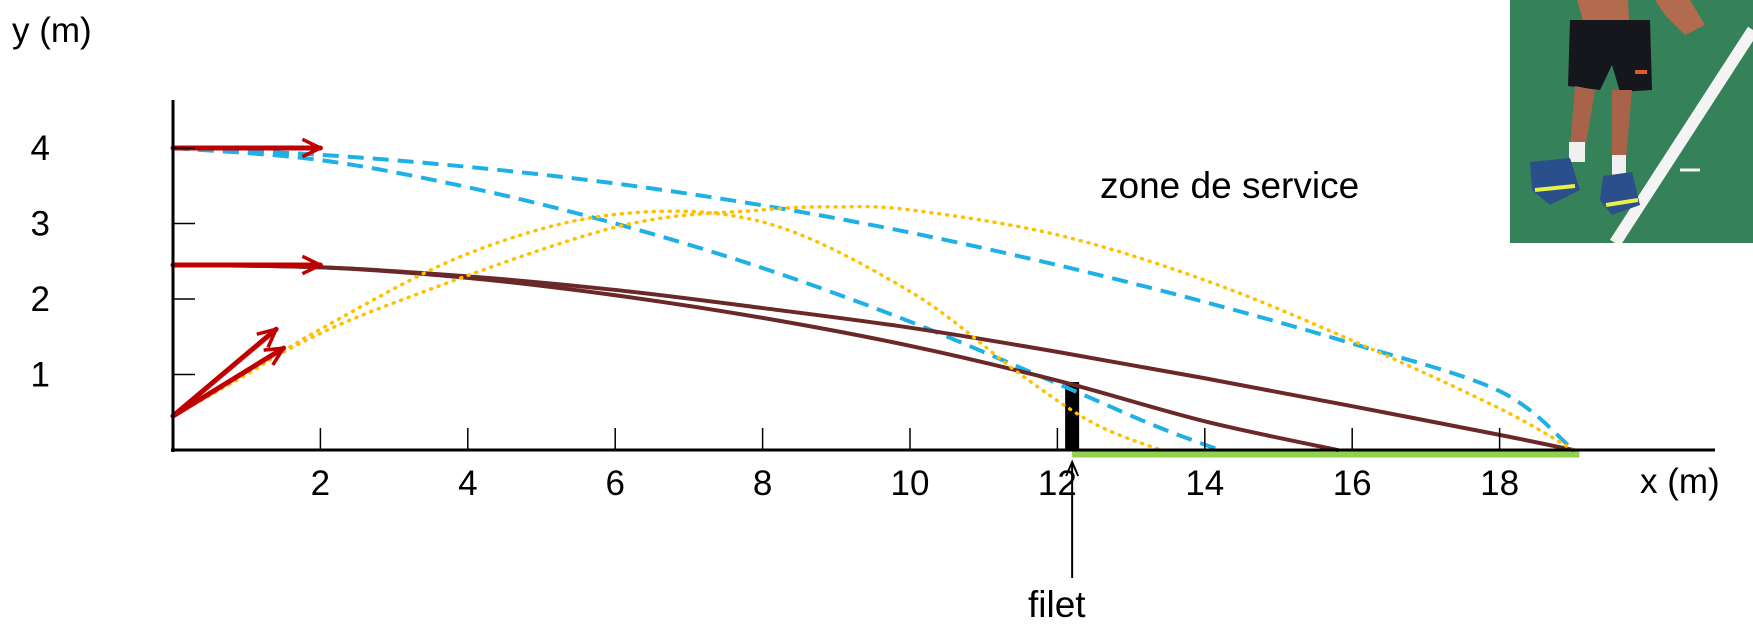 Image resolution: width=1753 pixels, height=629 pixels. What do you see at coordinates (52, 30) in the screenshot?
I see `y-axis-label: y (m)` at bounding box center [52, 30].